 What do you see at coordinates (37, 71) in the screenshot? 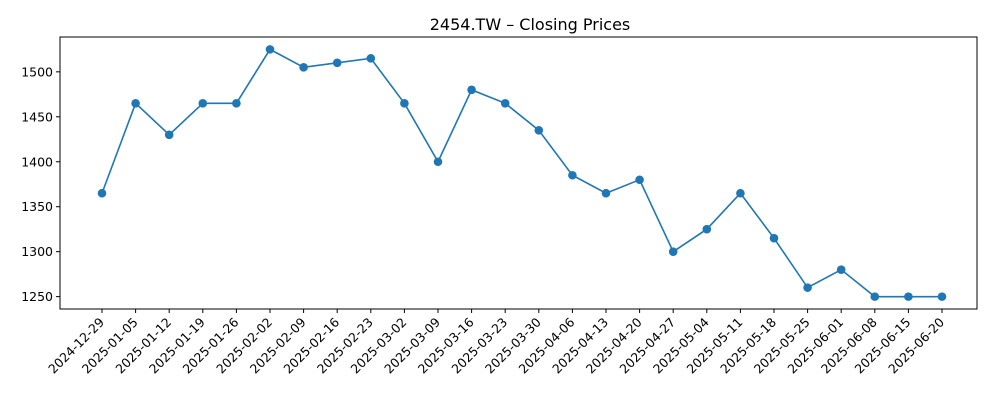
I see `y-tick-label: 1500` at bounding box center [37, 71].